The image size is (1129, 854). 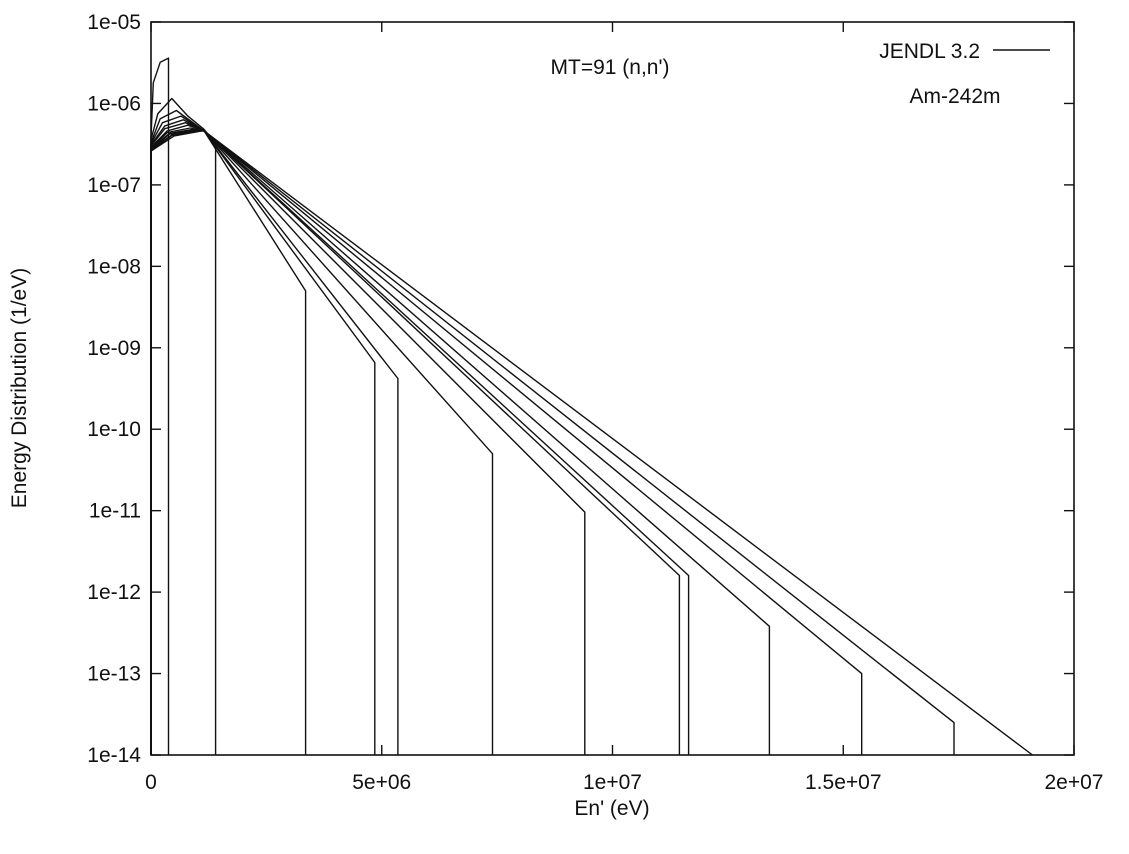 What do you see at coordinates (114, 103) in the screenshot?
I see `y-tick-label: 1e-06` at bounding box center [114, 103].